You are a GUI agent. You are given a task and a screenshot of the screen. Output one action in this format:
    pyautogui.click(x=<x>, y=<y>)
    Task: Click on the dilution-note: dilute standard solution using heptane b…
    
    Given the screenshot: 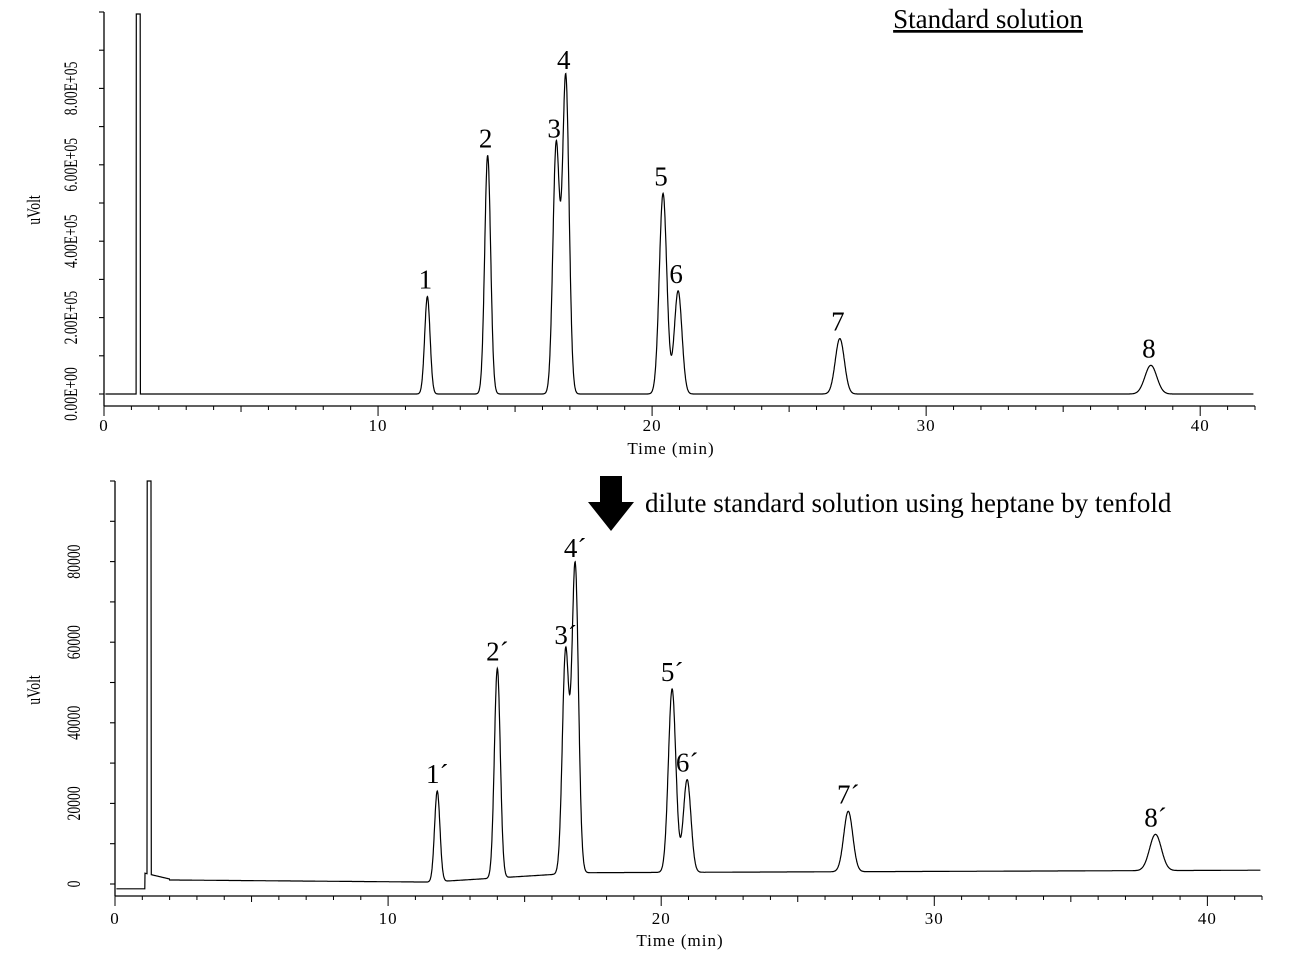 What is the action you would take?
    pyautogui.click(x=908, y=503)
    